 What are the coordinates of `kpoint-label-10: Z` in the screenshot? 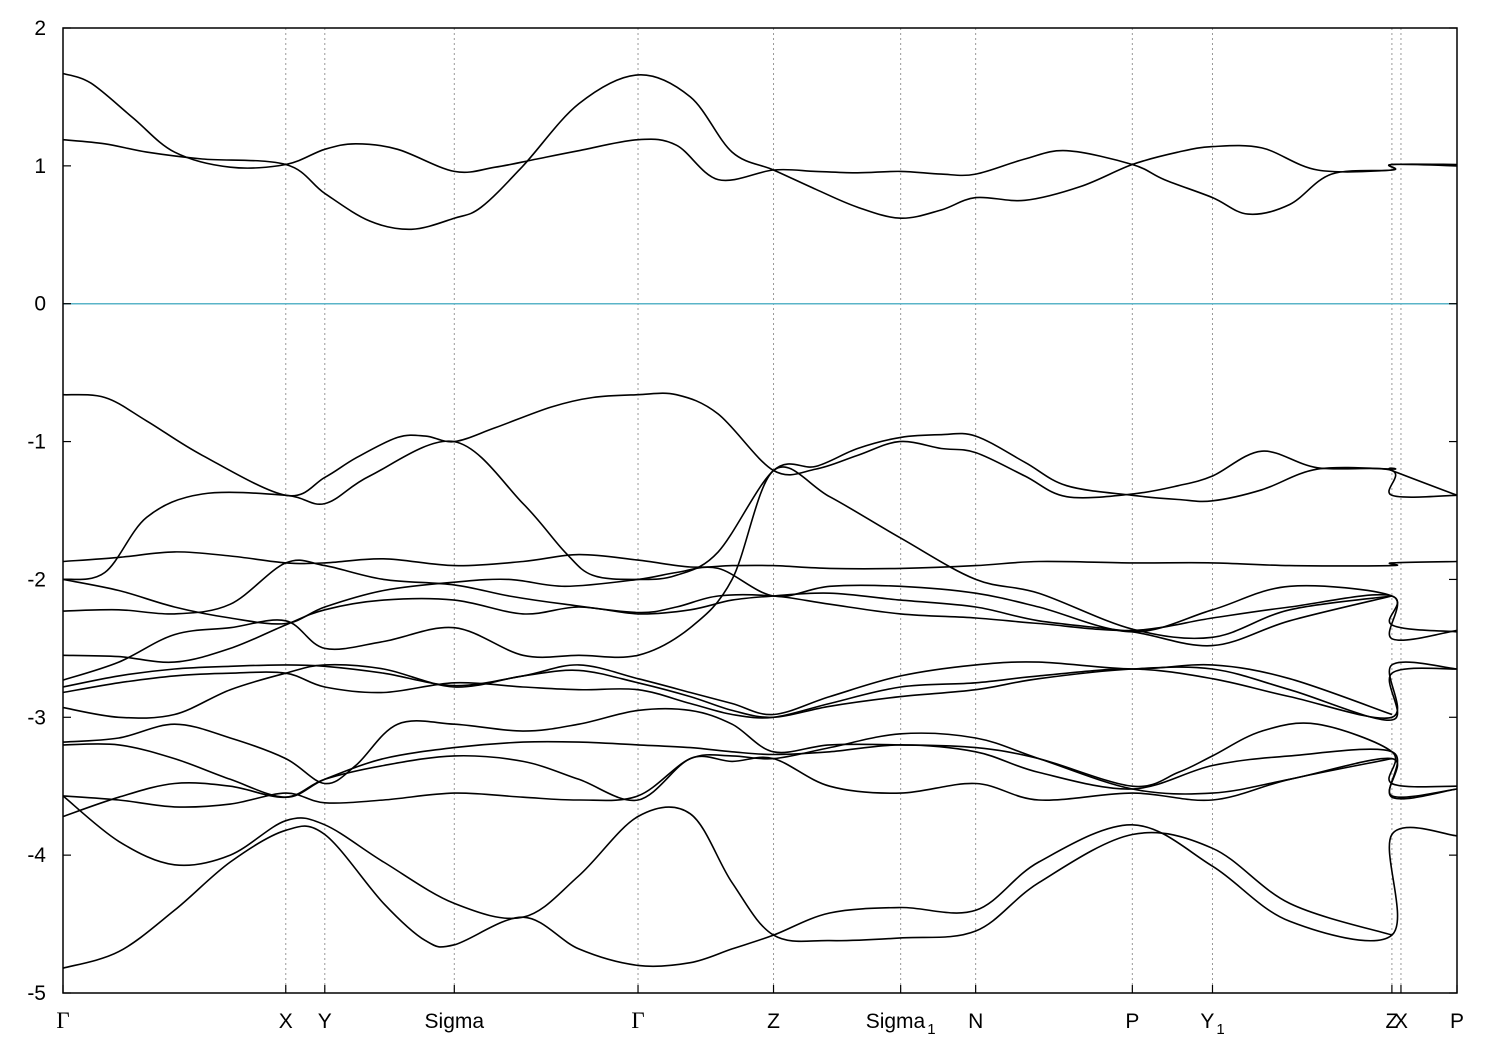 It's located at (1391, 1021).